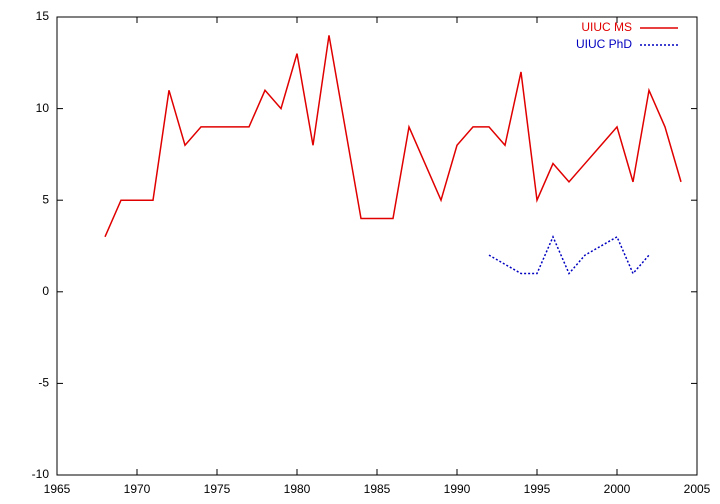 The height and width of the screenshot is (504, 720). What do you see at coordinates (45, 199) in the screenshot?
I see `y-tick-label: 5` at bounding box center [45, 199].